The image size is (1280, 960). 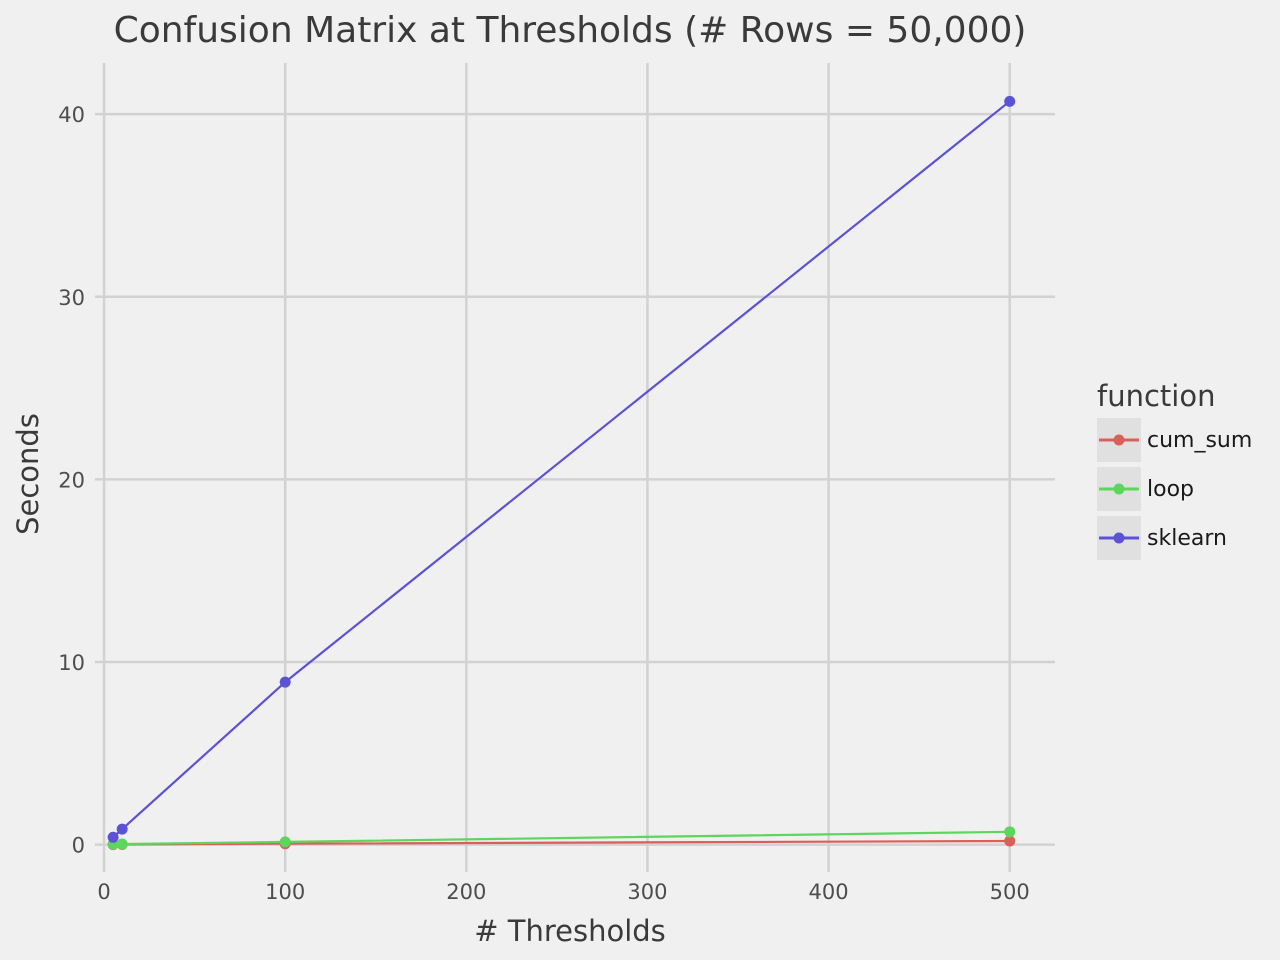 What do you see at coordinates (1187, 538) in the screenshot?
I see `legend-label: sklearn` at bounding box center [1187, 538].